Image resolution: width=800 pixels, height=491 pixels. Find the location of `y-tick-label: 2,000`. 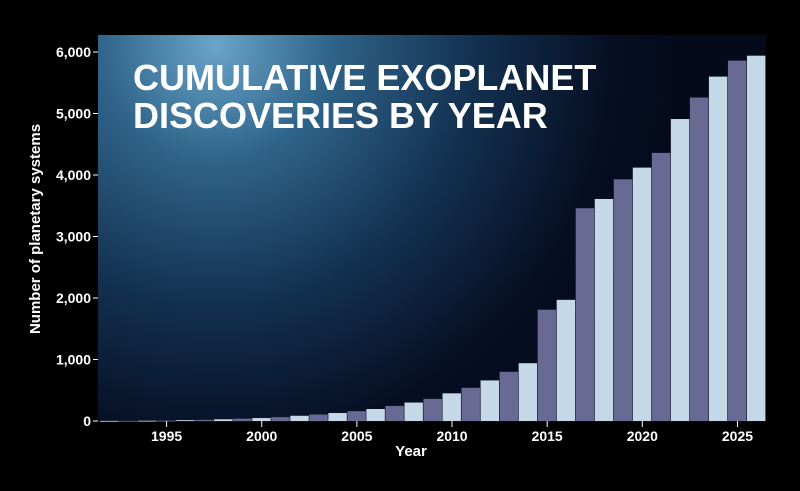

y-tick-label: 2,000 is located at coordinates (73, 298).